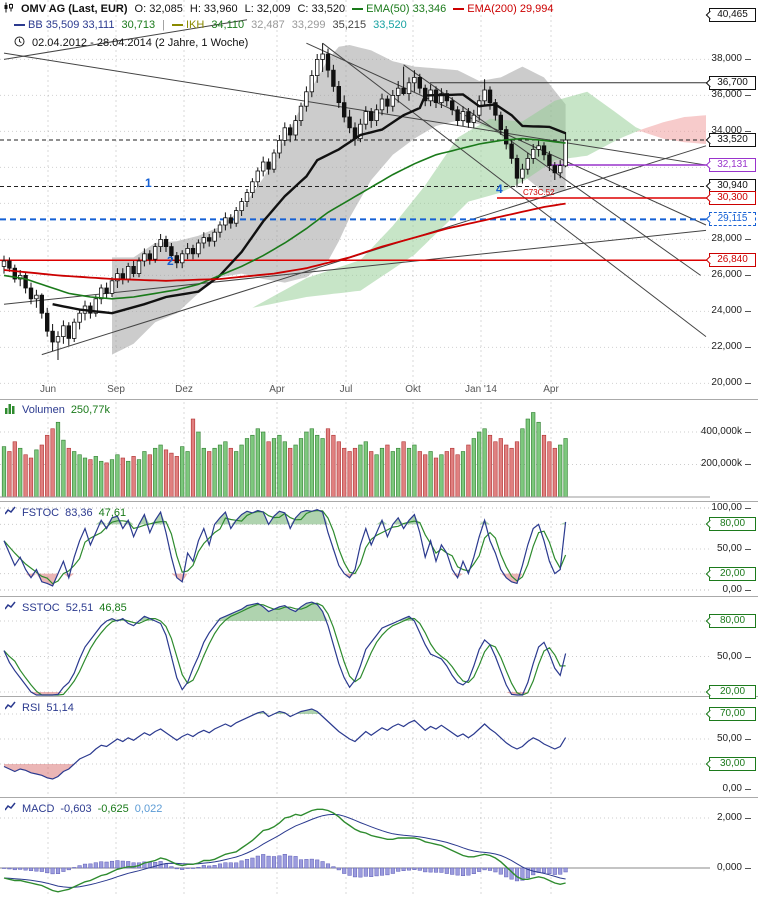 The width and height of the screenshot is (758, 901). Describe the element at coordinates (90, 410) in the screenshot. I see `volume-value: 250,77k` at that location.